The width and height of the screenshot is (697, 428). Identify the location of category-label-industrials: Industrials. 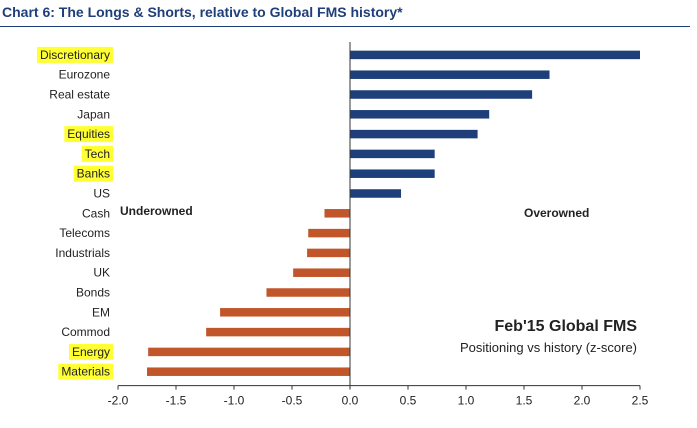
(82, 253).